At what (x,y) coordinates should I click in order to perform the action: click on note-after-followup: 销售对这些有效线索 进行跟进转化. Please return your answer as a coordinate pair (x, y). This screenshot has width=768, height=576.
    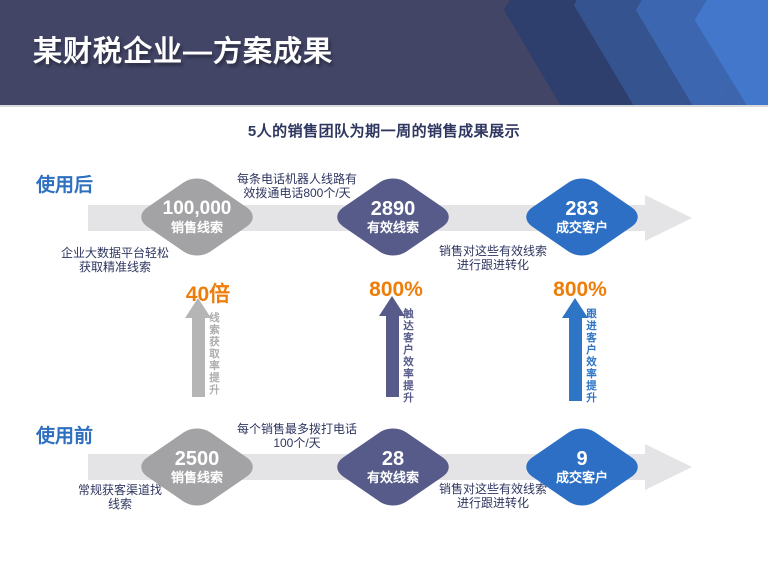
    Looking at the image, I should click on (492, 258).